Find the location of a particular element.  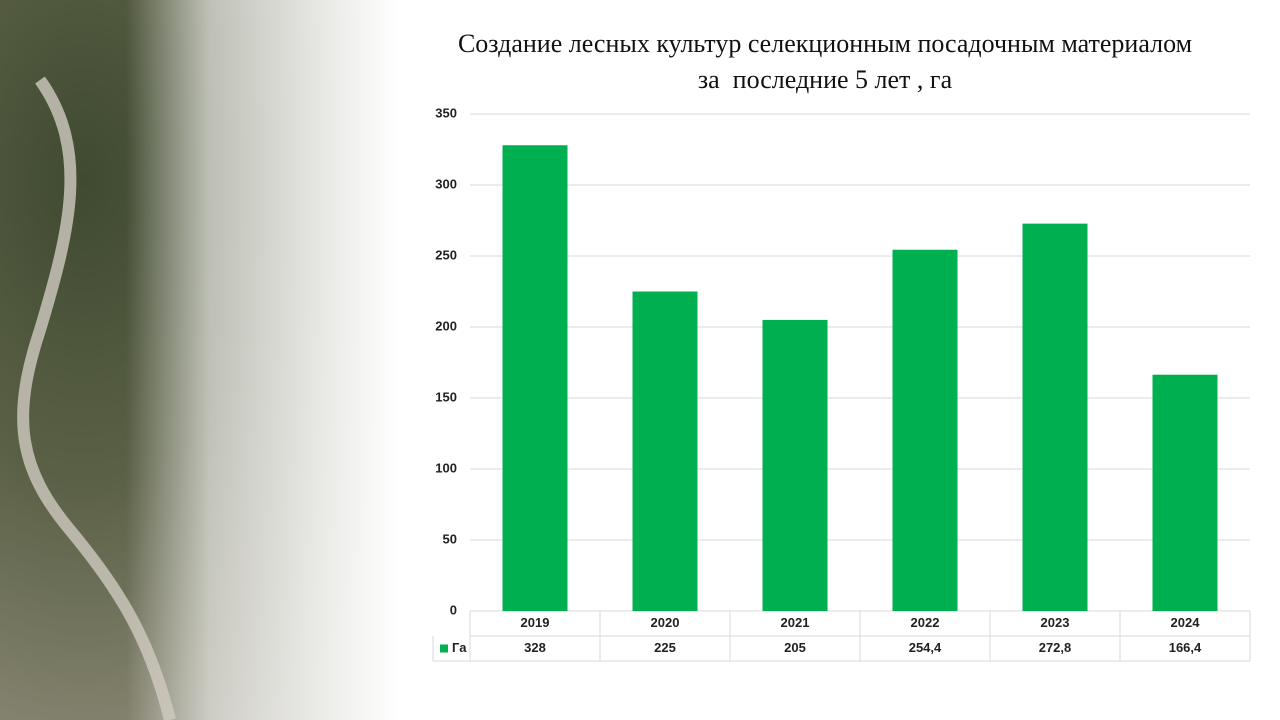

road-path is located at coordinates (96, 398).